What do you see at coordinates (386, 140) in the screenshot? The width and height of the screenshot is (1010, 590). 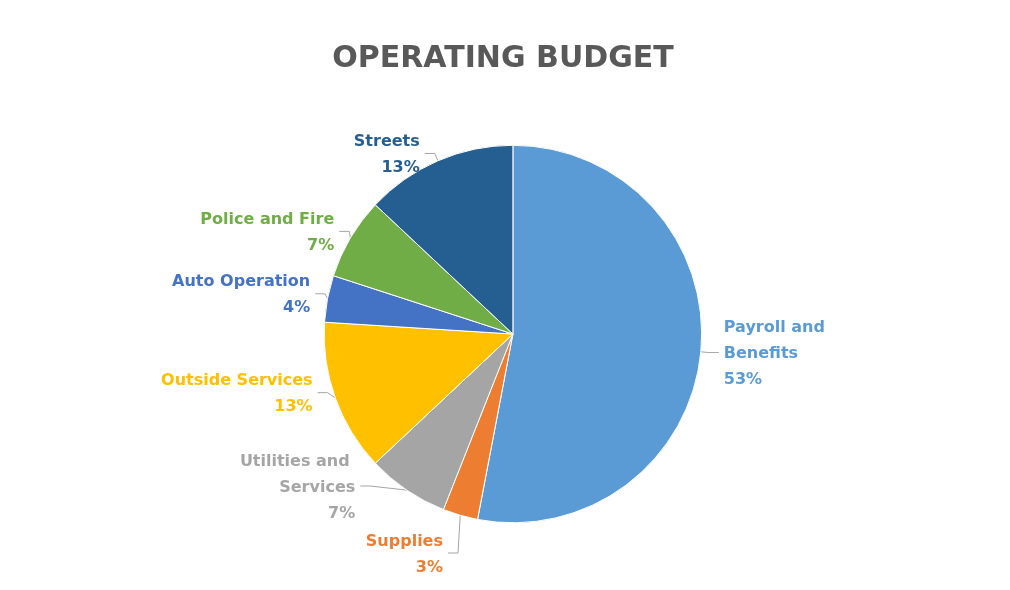 I see `slice-label: Streets` at bounding box center [386, 140].